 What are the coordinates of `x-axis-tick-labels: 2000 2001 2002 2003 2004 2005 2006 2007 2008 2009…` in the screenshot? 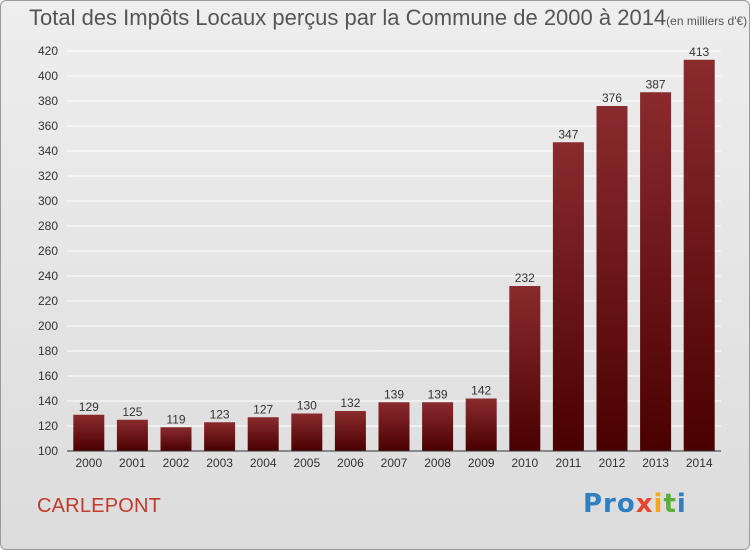 It's located at (393, 463).